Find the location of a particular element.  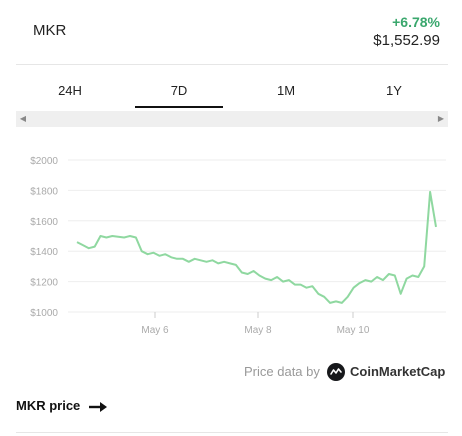

mkr-price-link: MKR price is located at coordinates (62, 405).